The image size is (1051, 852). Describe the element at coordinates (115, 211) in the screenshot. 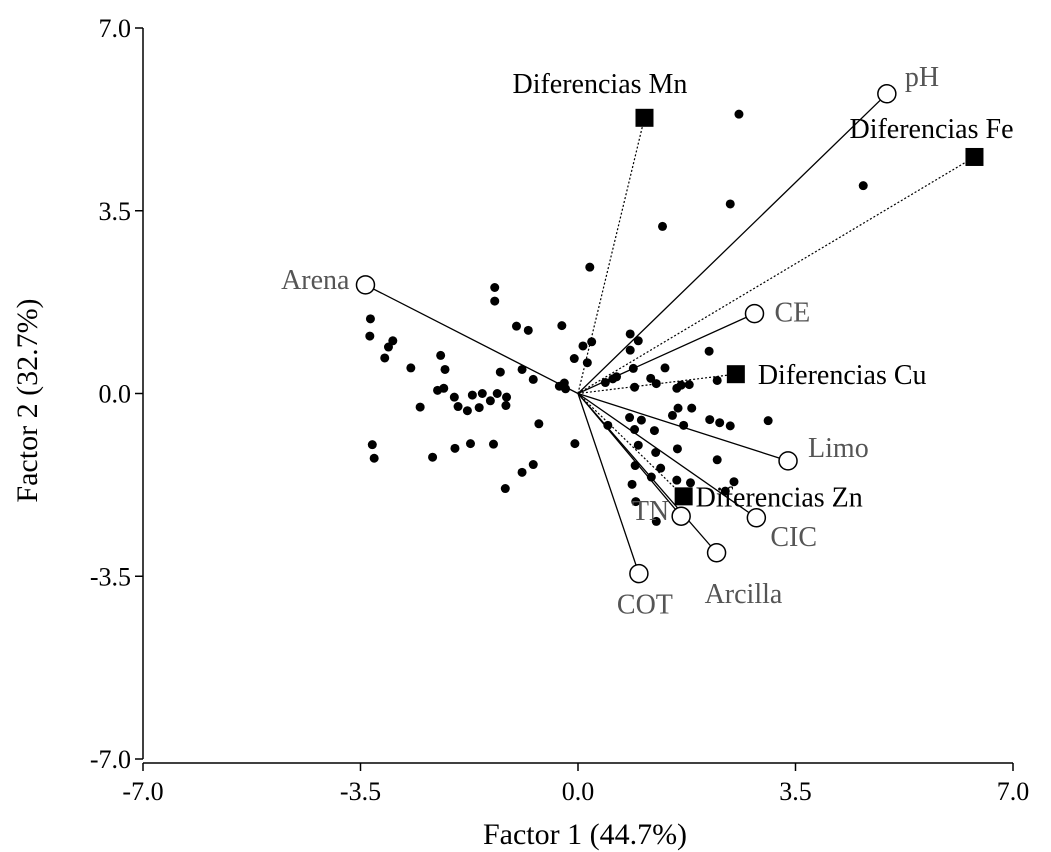

I see `y-tick-label: 3.5` at that location.